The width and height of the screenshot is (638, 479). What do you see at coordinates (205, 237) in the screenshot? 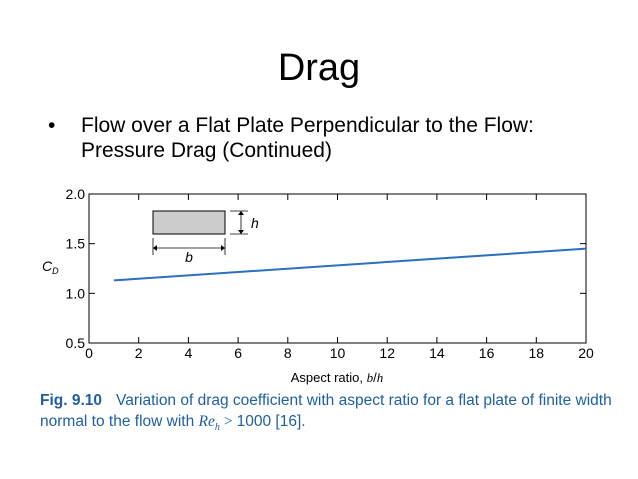
I see `plate-inset: h b` at bounding box center [205, 237].